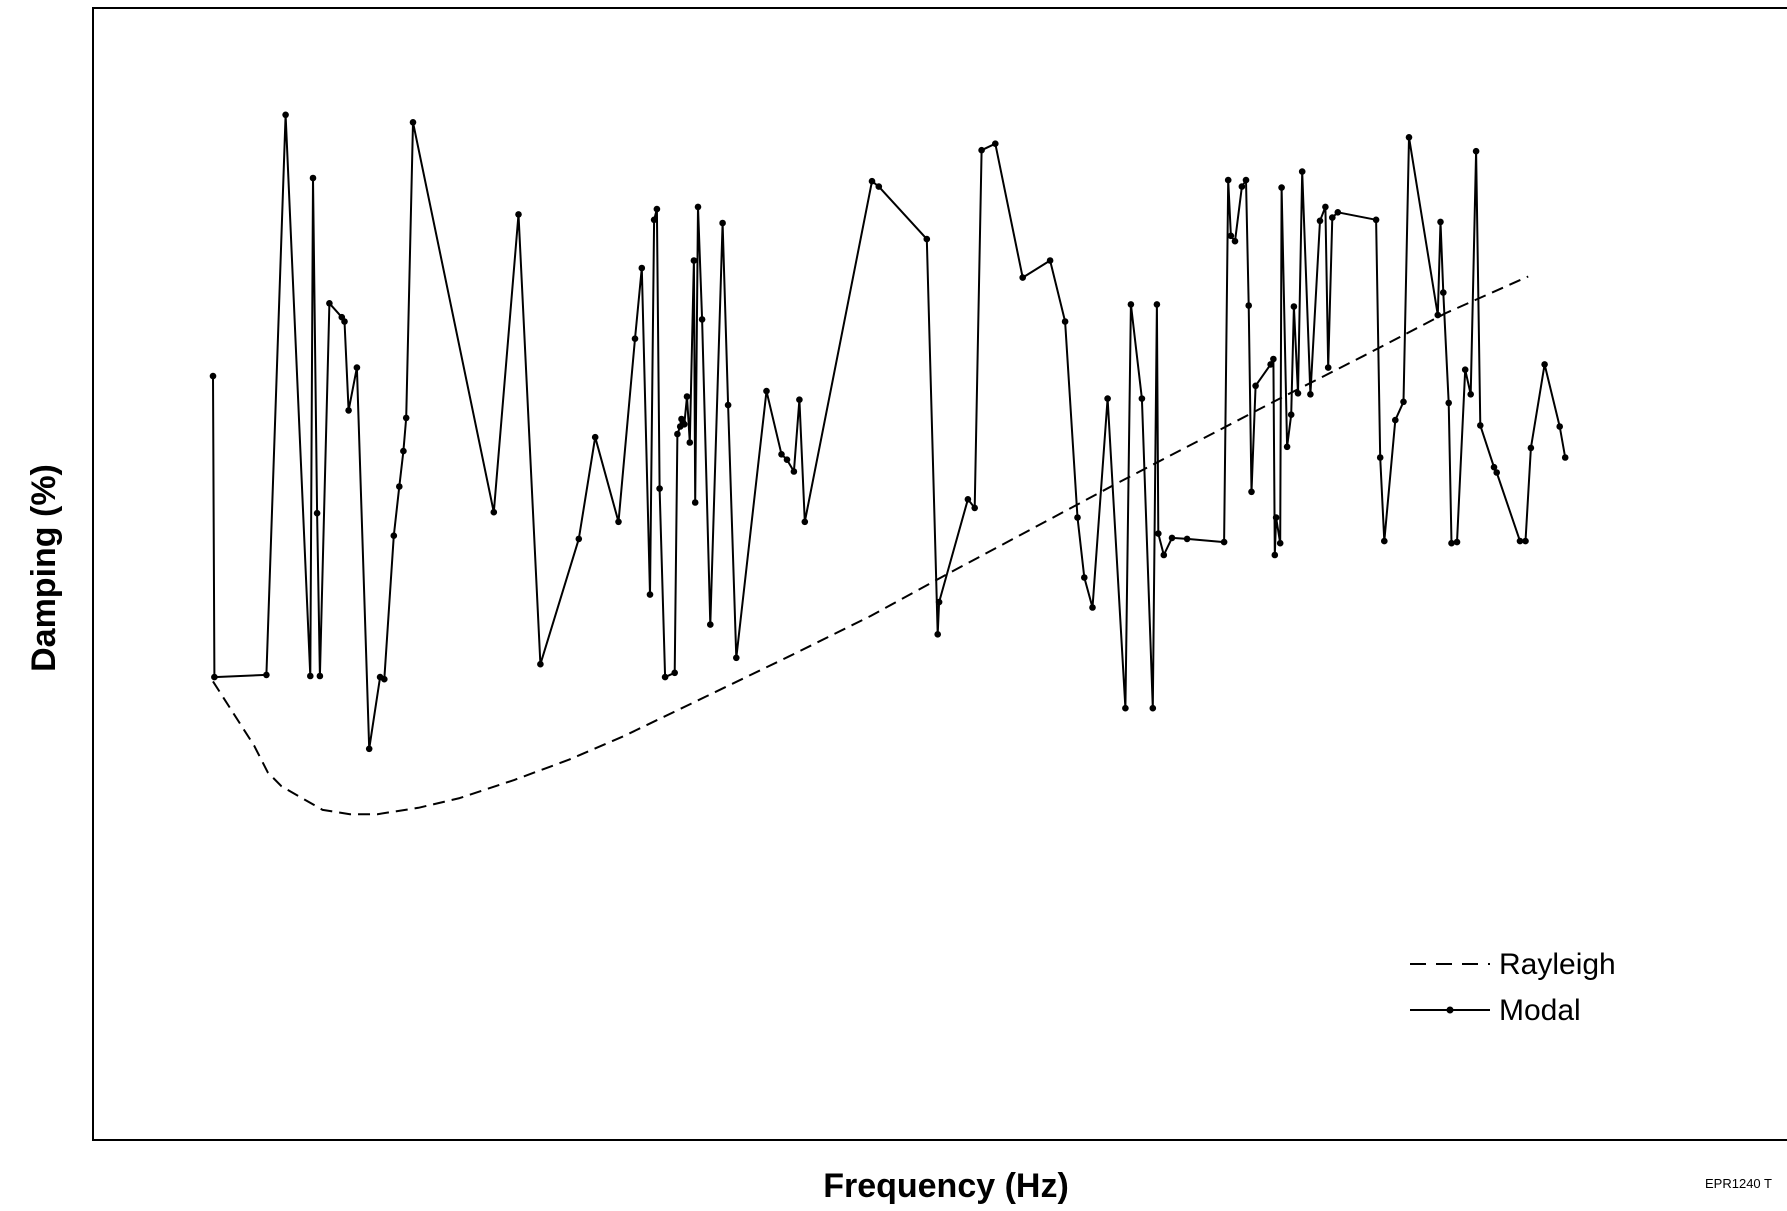 Image resolution: width=1787 pixels, height=1211 pixels. Describe the element at coordinates (1540, 1010) in the screenshot. I see `legend-modal-label: Modal` at that location.